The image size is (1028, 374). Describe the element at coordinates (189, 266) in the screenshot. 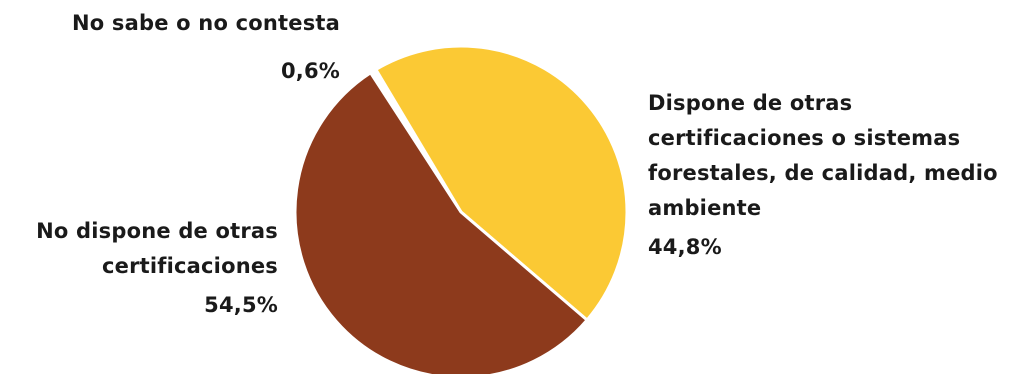

I see `label-no-dispone-line-2: certificaciones` at that location.